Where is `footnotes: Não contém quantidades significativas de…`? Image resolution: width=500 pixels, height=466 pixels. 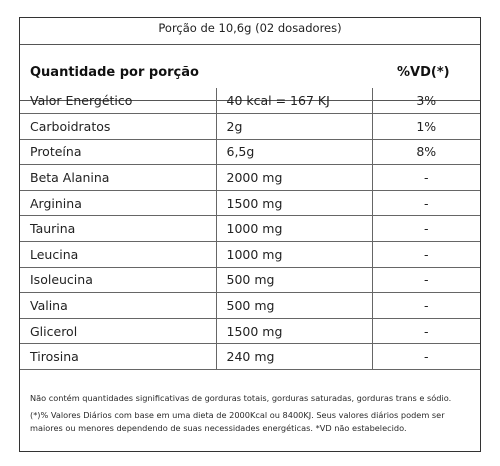 footnotes: Não contém quantidades significativas de… is located at coordinates (252, 415).